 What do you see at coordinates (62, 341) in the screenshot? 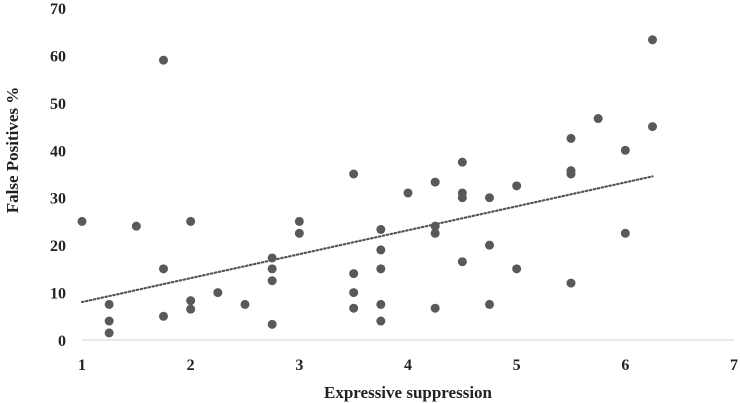
I see `y-tick-label: 0` at bounding box center [62, 341].